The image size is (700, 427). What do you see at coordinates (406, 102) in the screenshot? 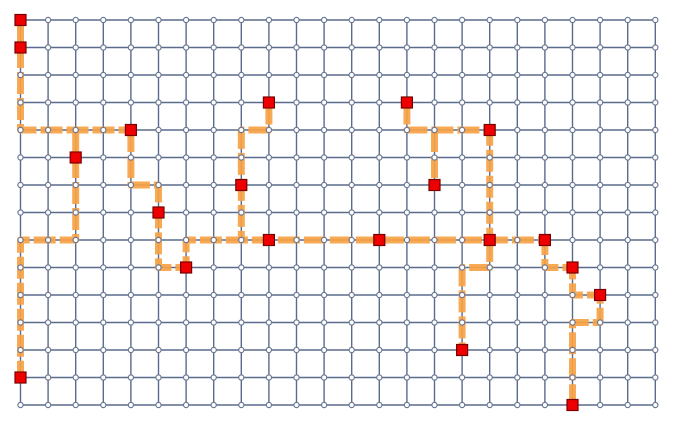
I see `terminal-node-t12` at bounding box center [406, 102].